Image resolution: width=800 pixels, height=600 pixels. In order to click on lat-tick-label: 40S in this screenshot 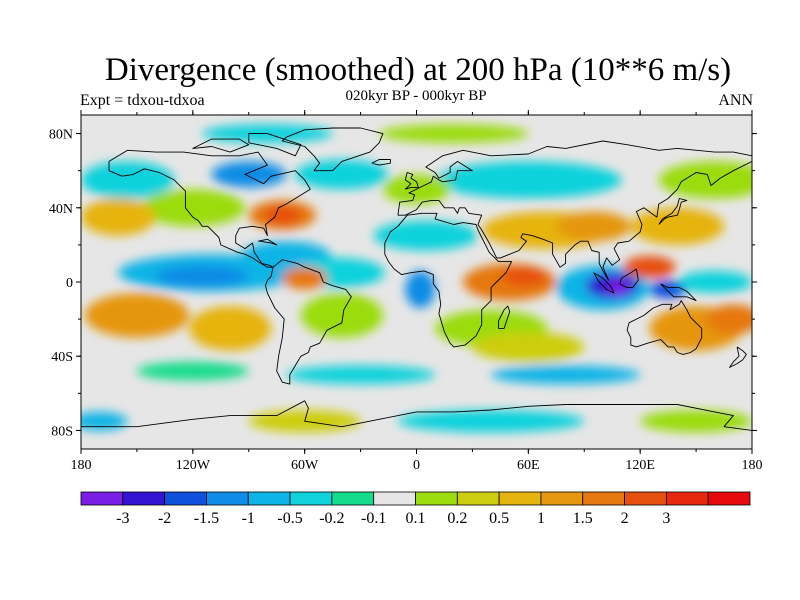, I will do `click(62, 357)`.